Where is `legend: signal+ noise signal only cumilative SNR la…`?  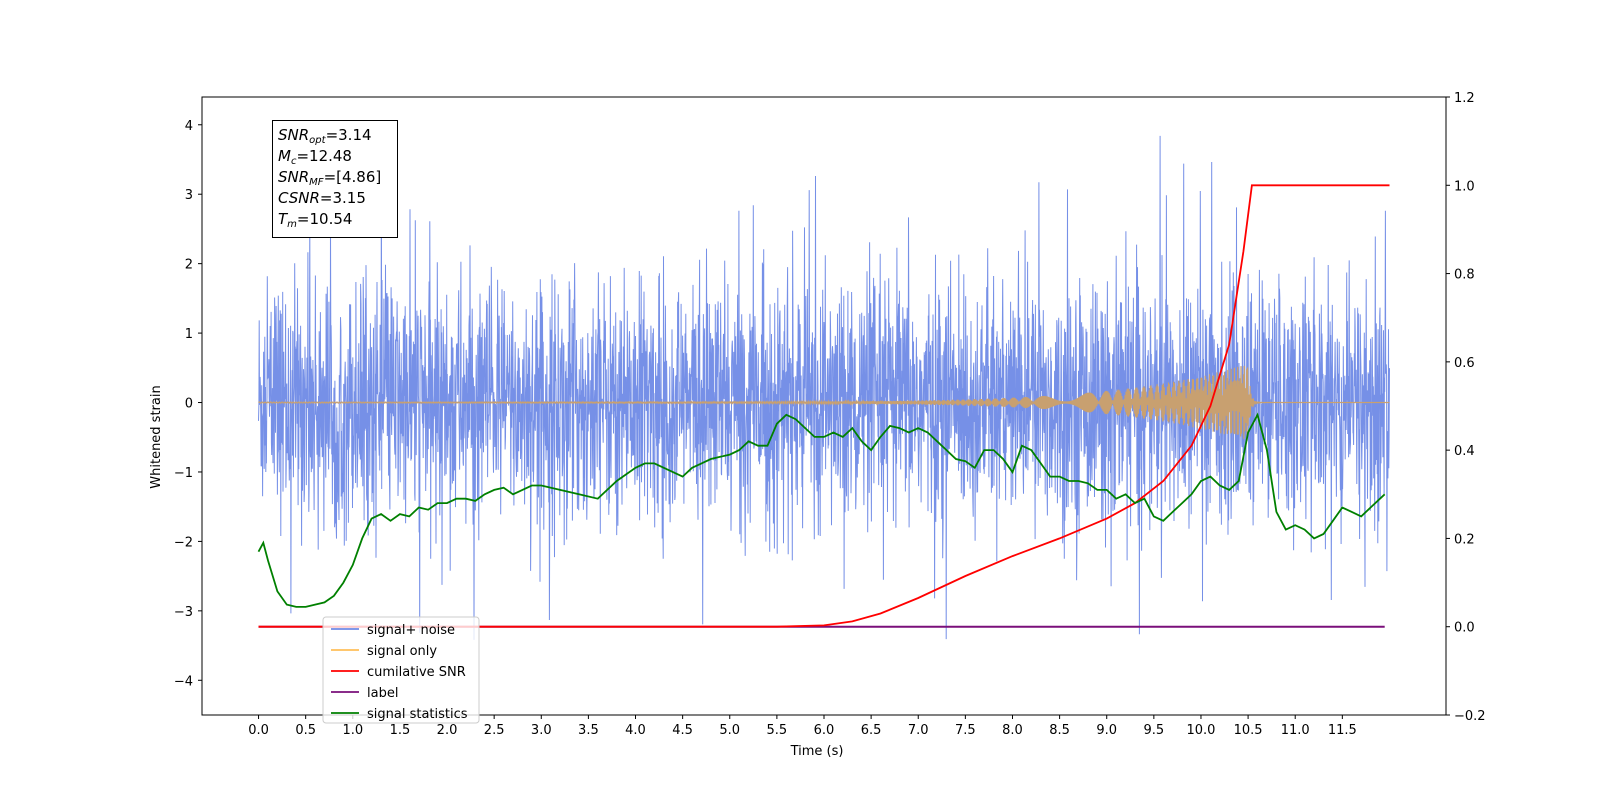
legend: signal+ noise signal only cumilative SNR la… is located at coordinates (401, 670).